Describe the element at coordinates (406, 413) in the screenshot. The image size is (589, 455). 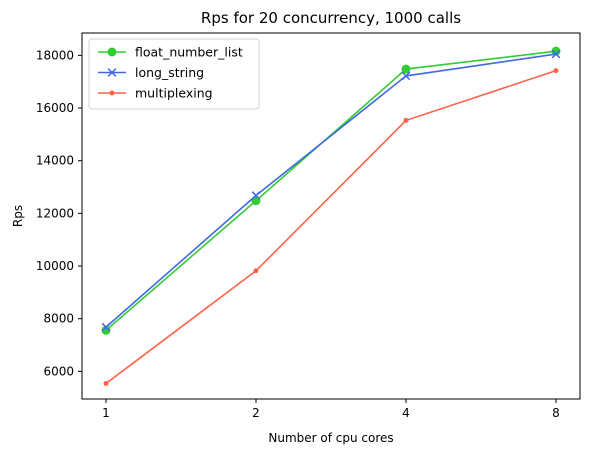
I see `x-tick-label: 4` at that location.